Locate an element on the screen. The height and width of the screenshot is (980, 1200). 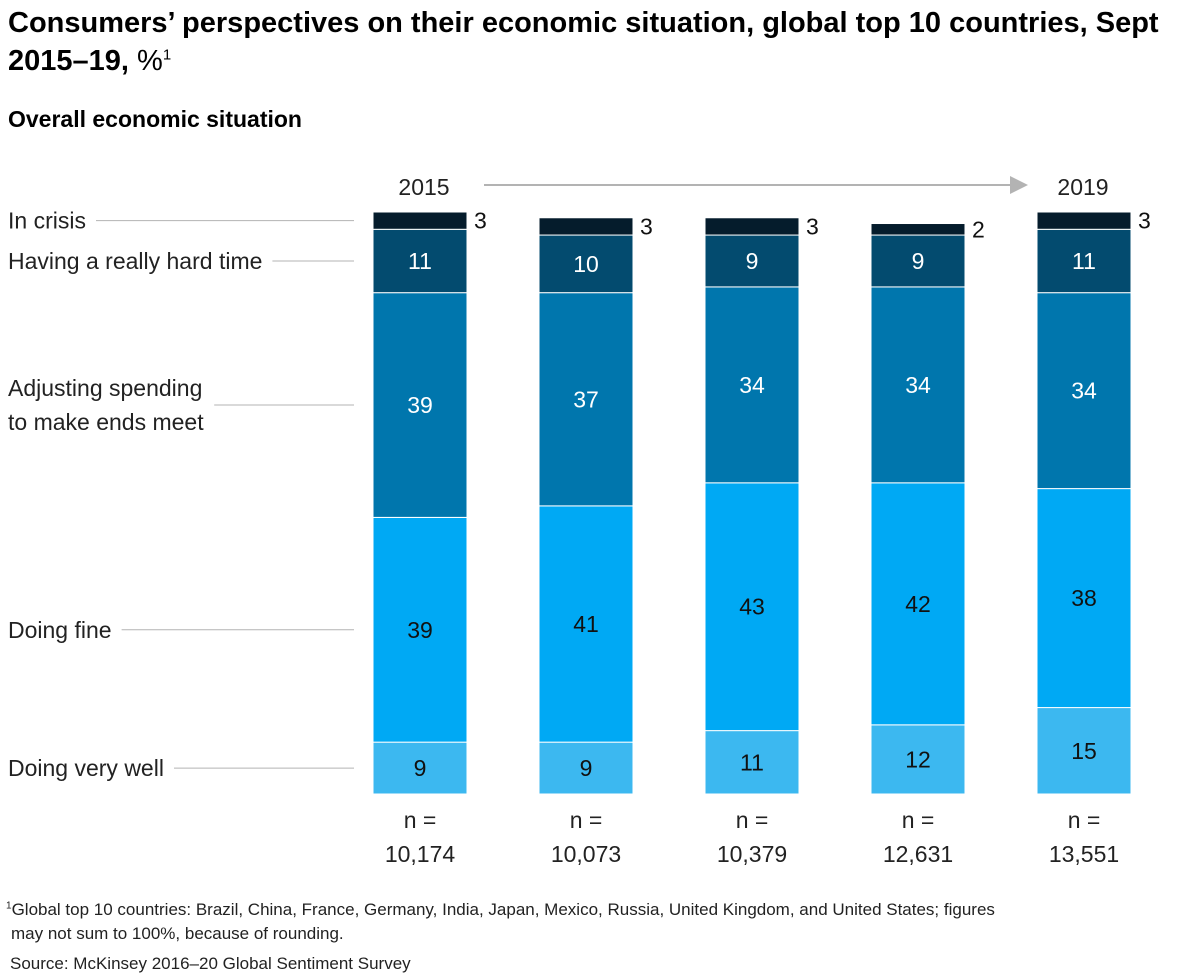
year-start-label: 2015 is located at coordinates (423, 187).